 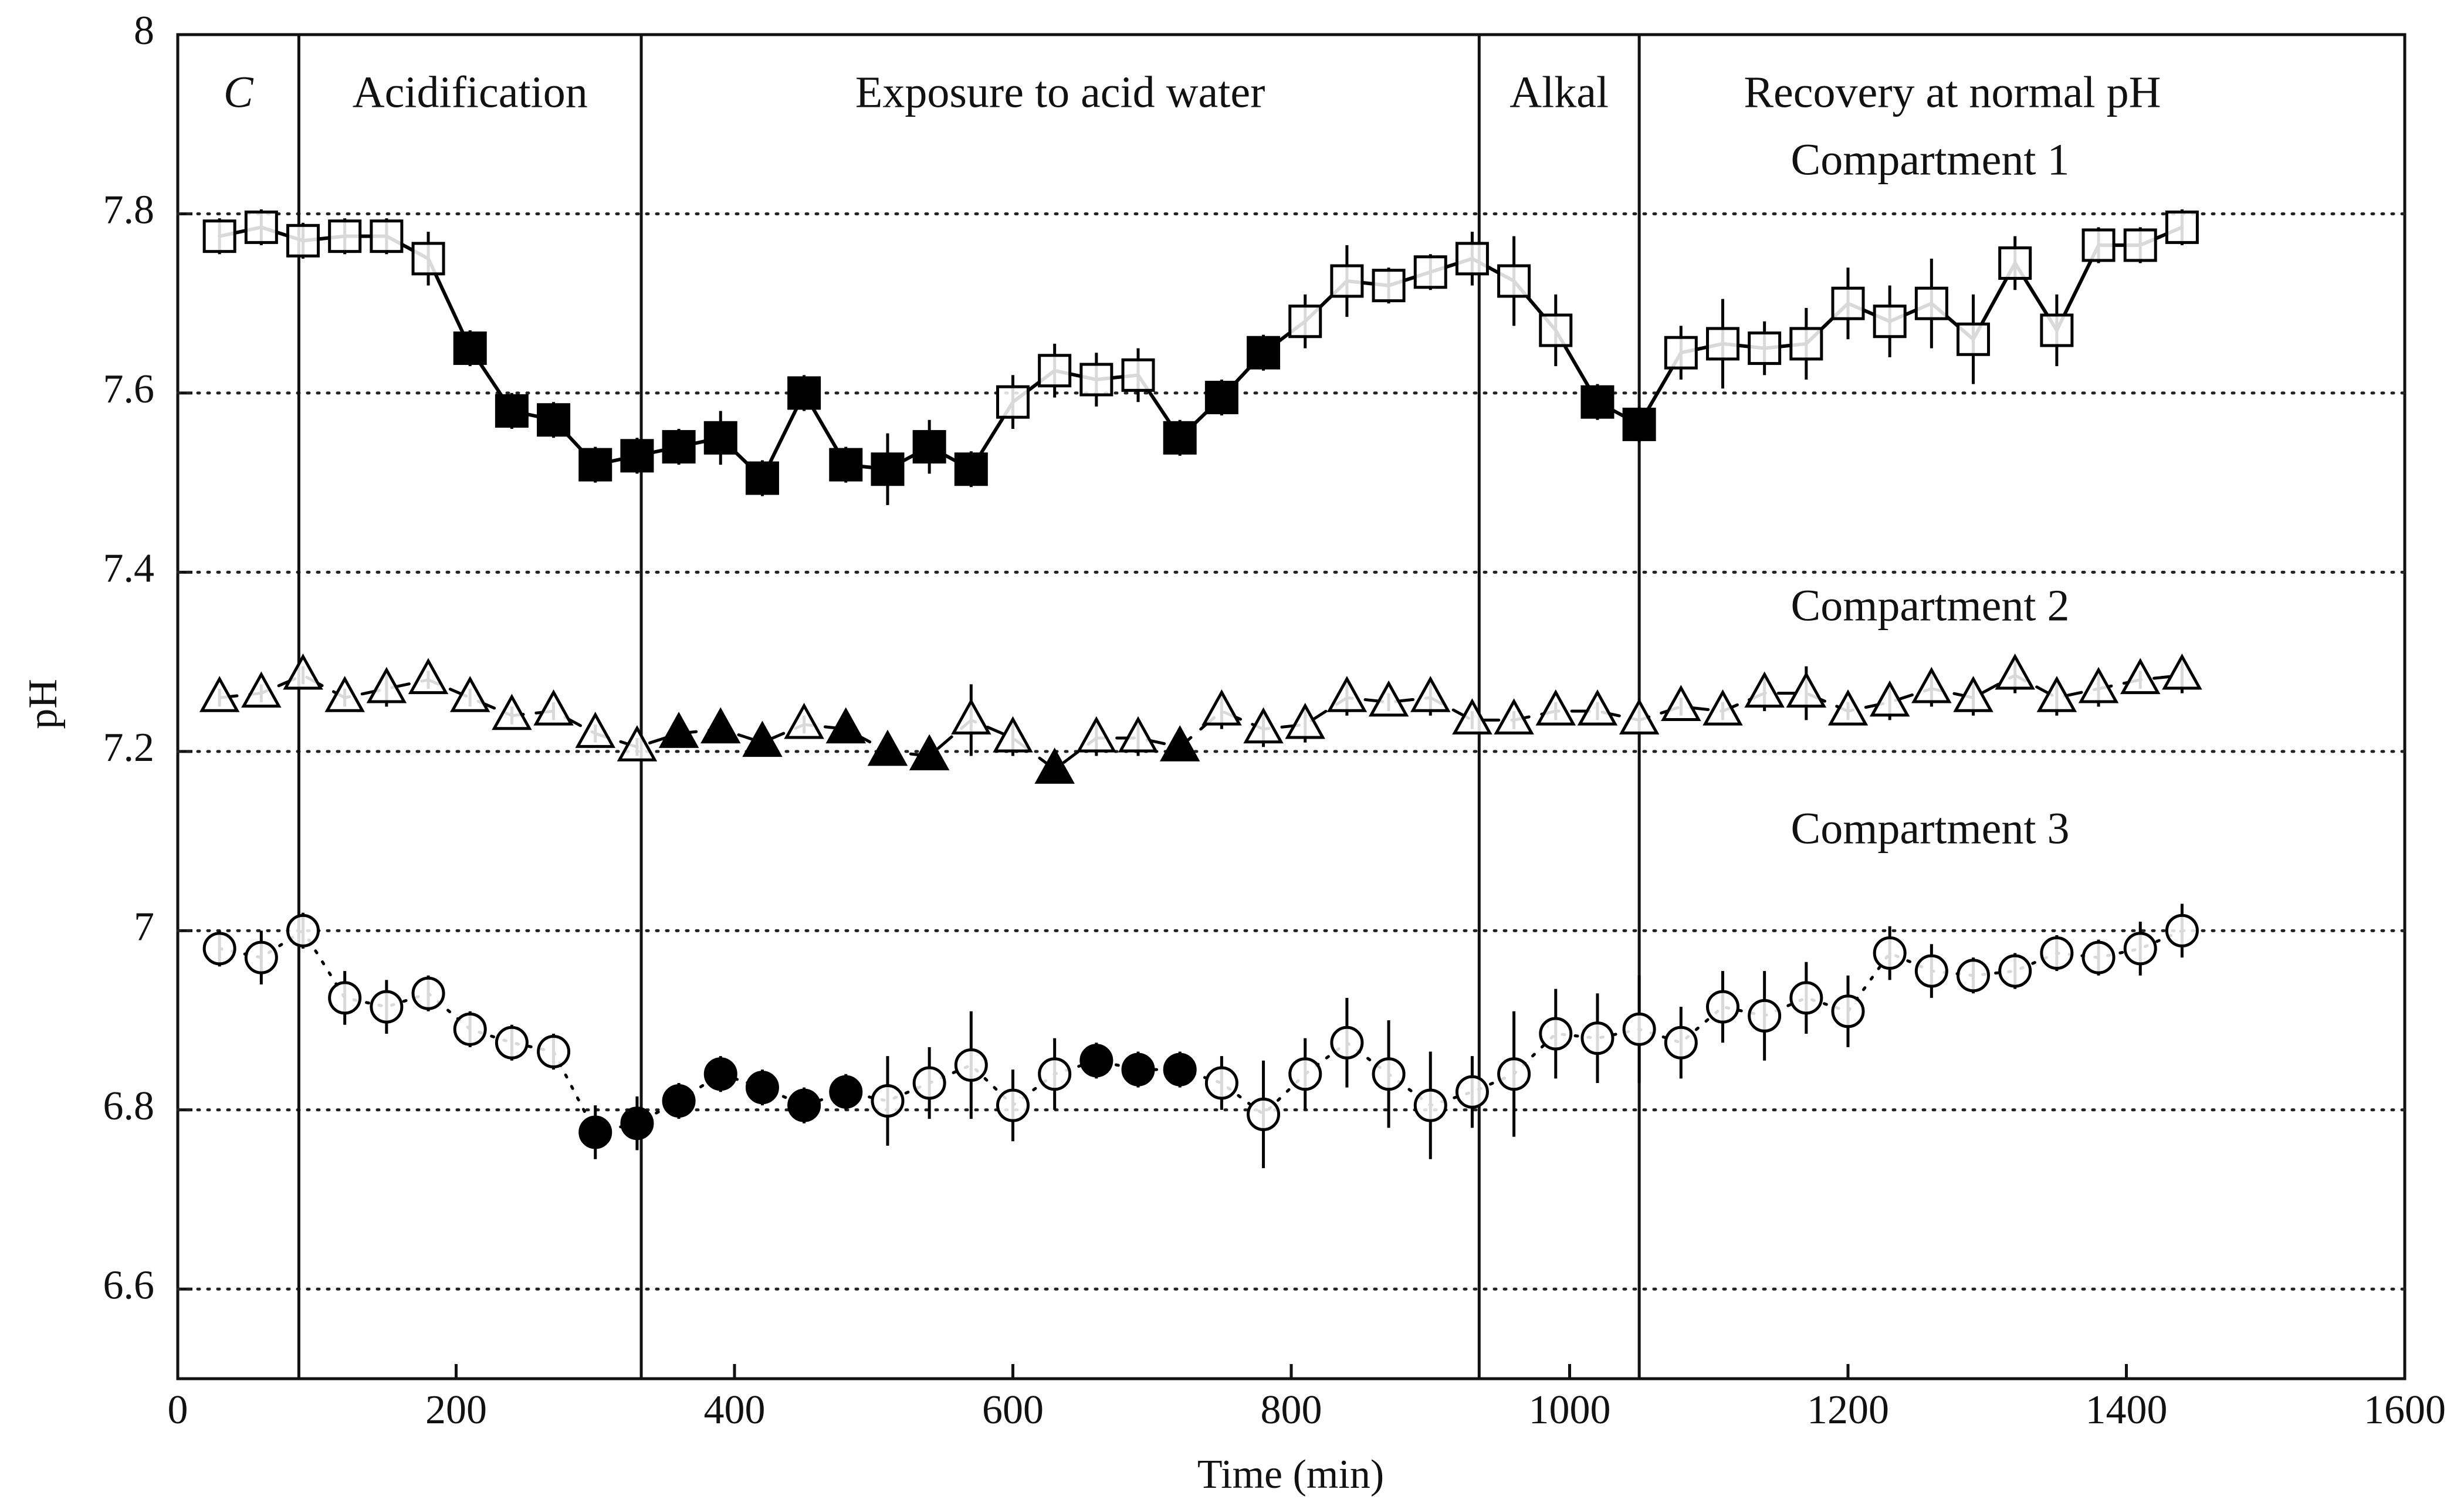 I want to click on x-tick-label: 1200, so click(x=1848, y=1410).